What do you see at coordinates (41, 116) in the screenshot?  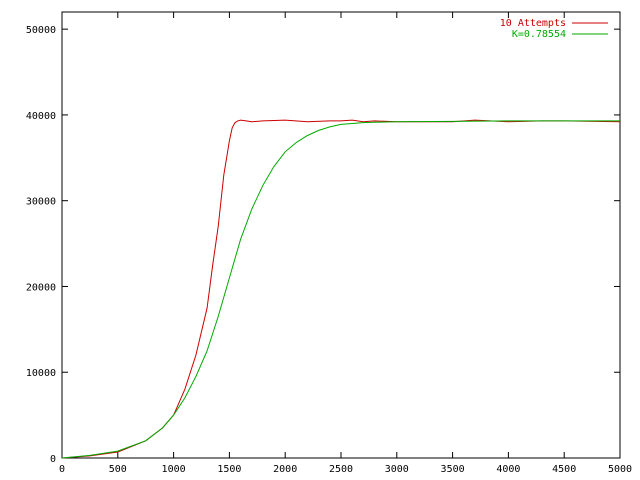 I see `y-tick-label: 40000` at bounding box center [41, 116].